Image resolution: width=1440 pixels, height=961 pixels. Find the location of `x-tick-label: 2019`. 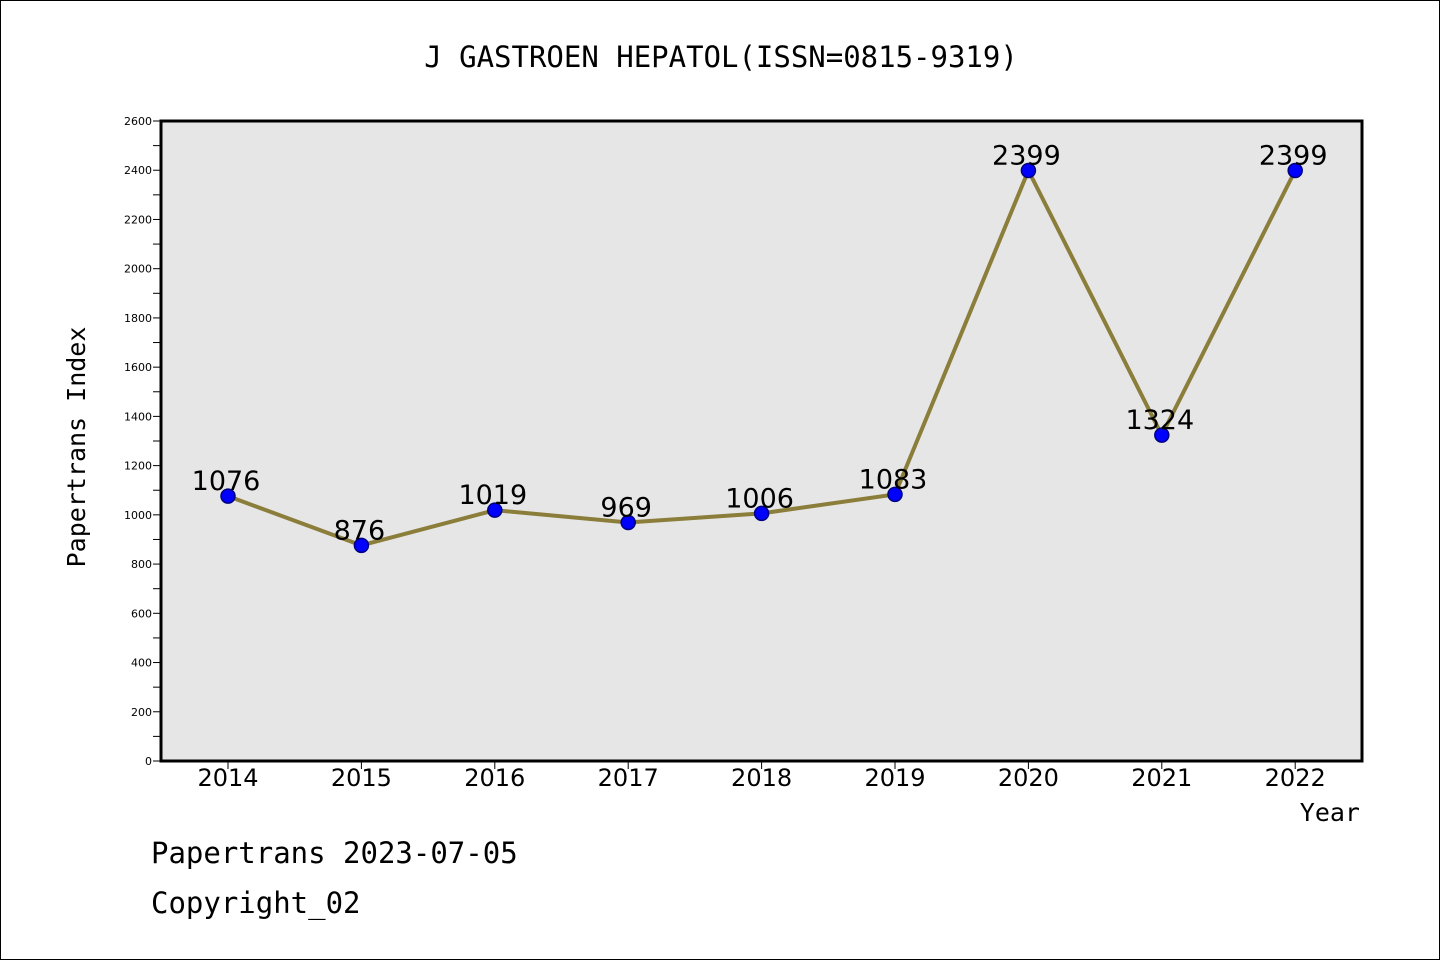

x-tick-label: 2019 is located at coordinates (894, 778).